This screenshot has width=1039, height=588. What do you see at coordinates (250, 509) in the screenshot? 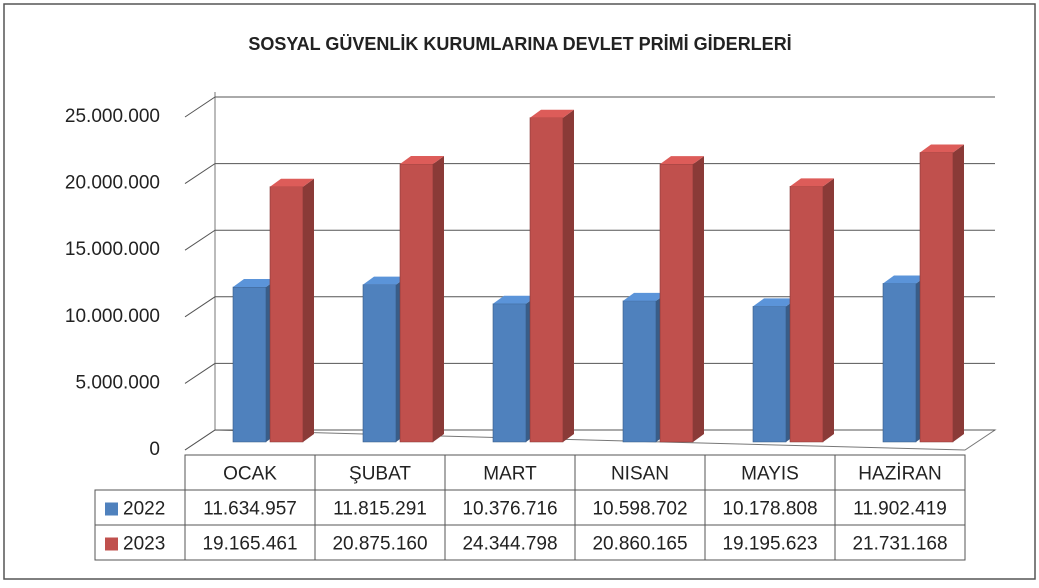
I see `data-label: 11.634.957` at bounding box center [250, 509].